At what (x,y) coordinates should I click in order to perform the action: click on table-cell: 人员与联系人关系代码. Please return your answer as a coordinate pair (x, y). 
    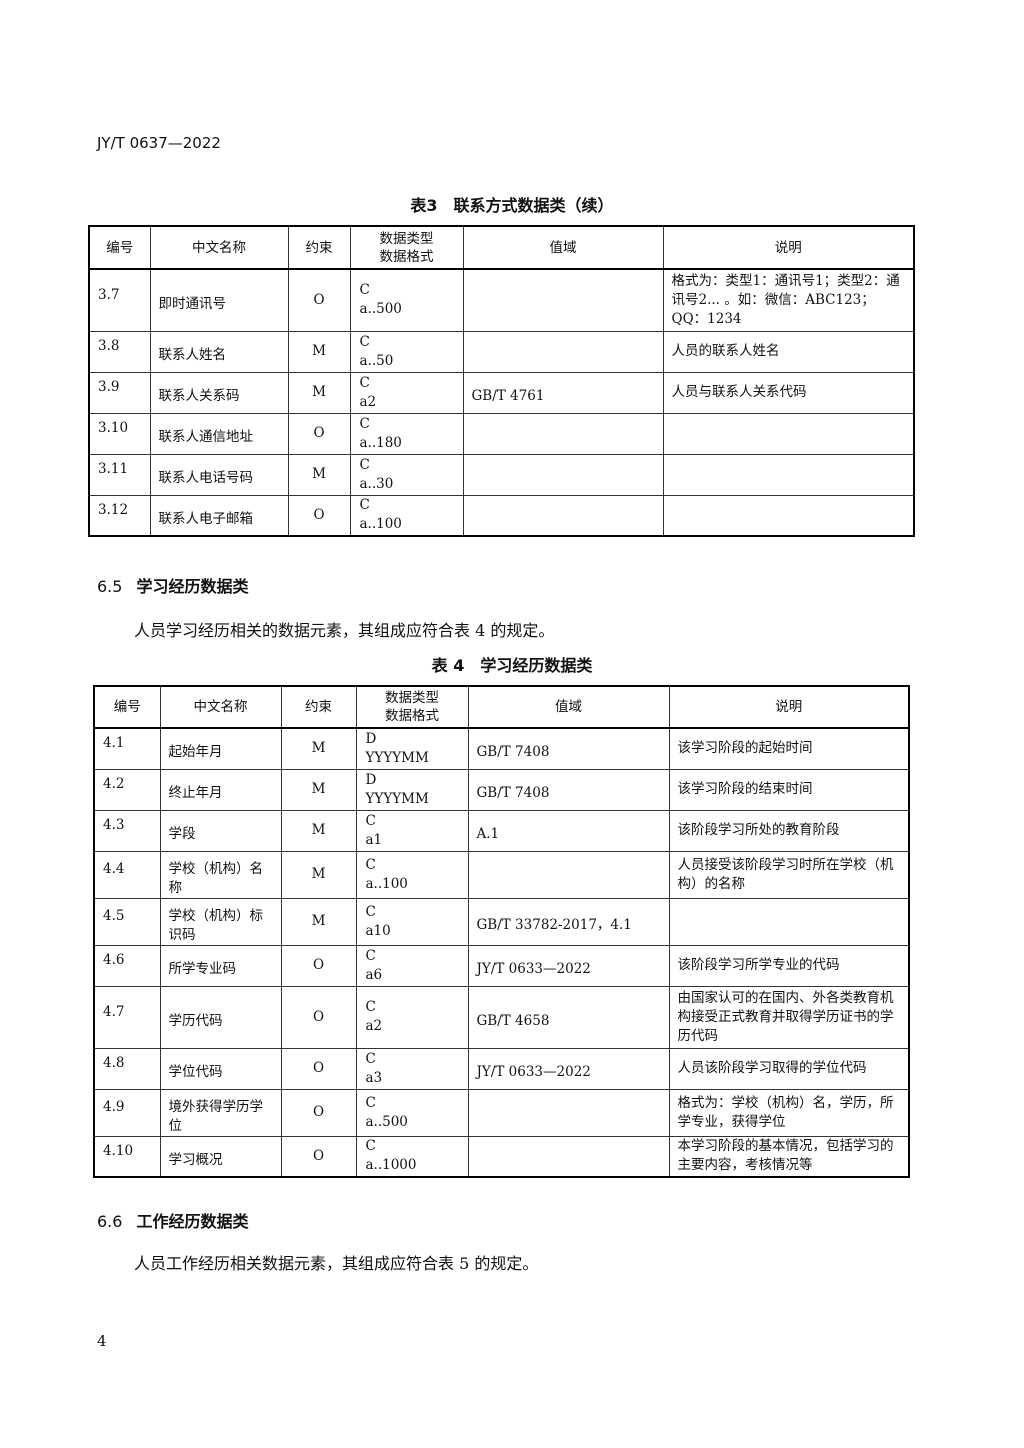
    Looking at the image, I should click on (788, 392).